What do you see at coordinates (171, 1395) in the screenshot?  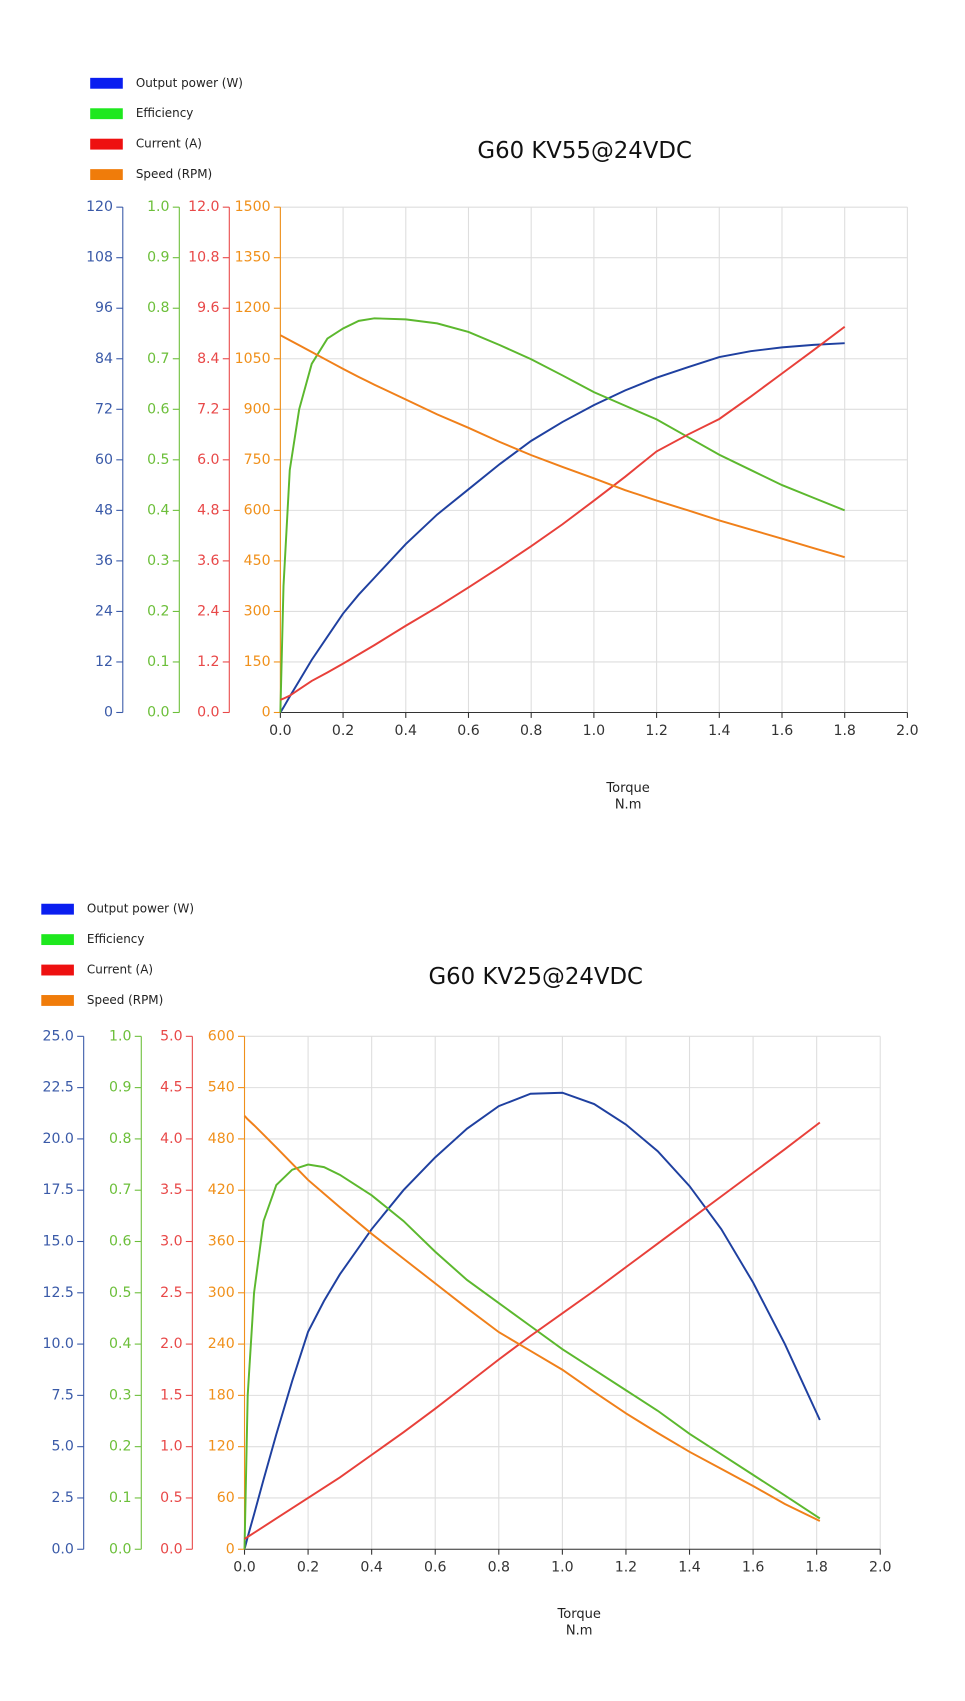 I see `y-tick-label: 1.5` at bounding box center [171, 1395].